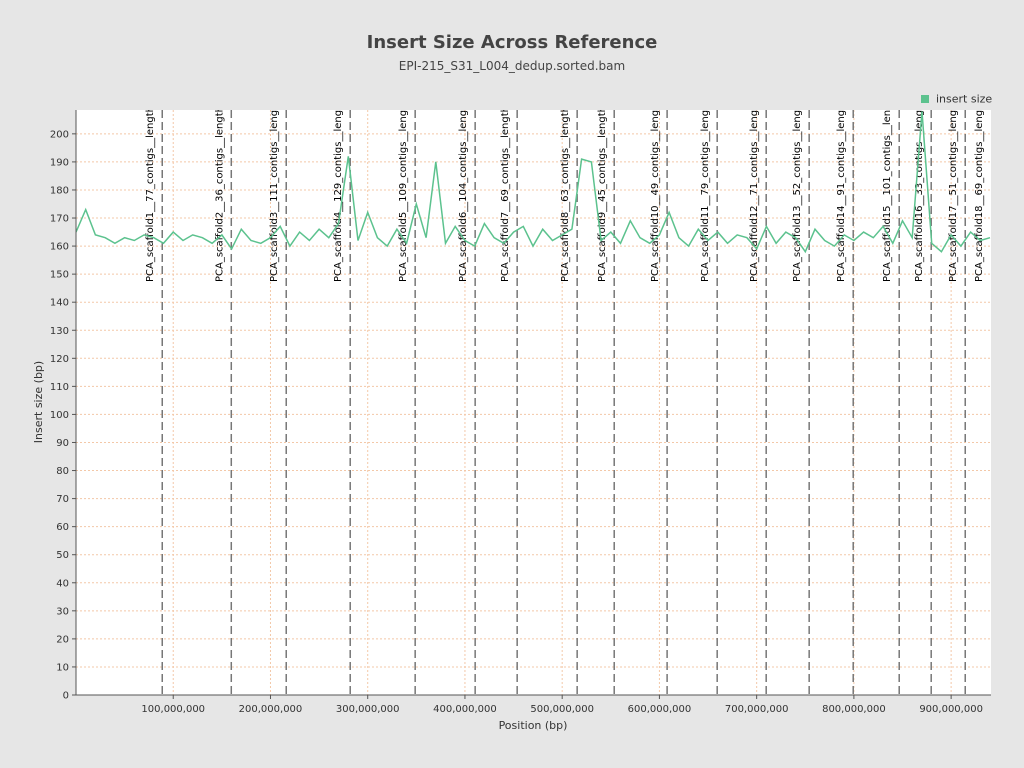 This screenshot has height=768, width=1024. Describe the element at coordinates (62, 527) in the screenshot. I see `y-tick-label: 60` at that location.